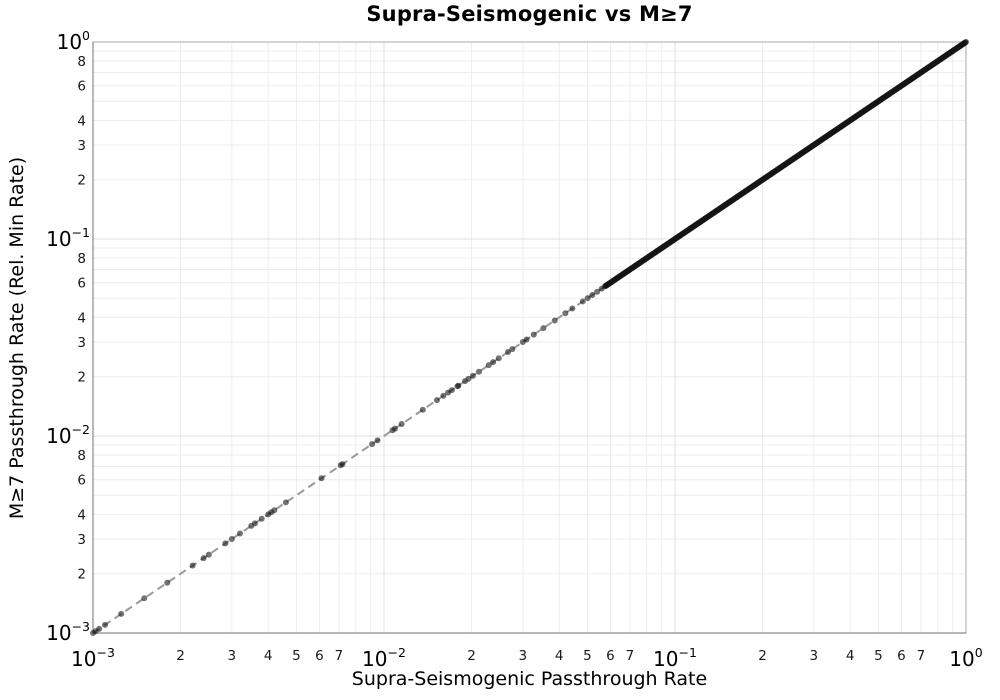  What do you see at coordinates (73, 41) in the screenshot?
I see `y-major-tick-label: 10⁰` at bounding box center [73, 41].